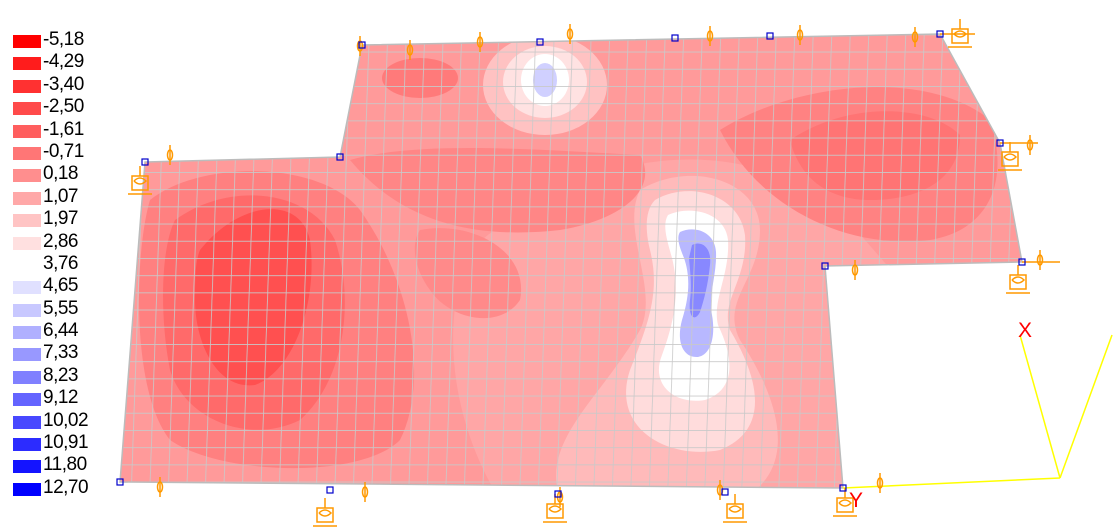 This screenshot has width=1113, height=532. Describe the element at coordinates (63, 151) in the screenshot. I see `legend-label: -0,71` at that location.